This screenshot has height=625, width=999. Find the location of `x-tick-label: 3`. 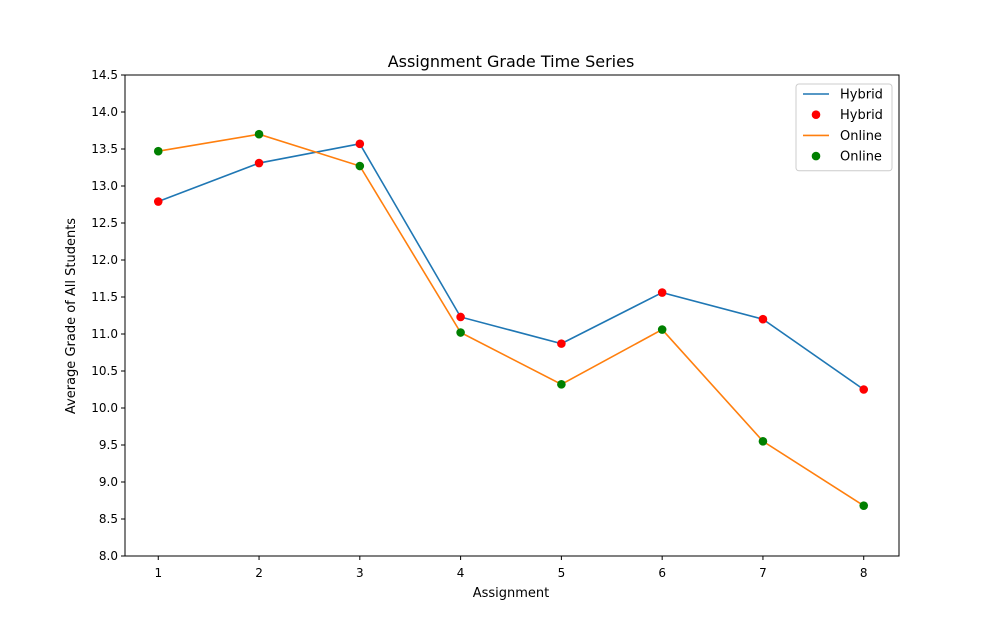

x-tick-label: 3 is located at coordinates (360, 573).